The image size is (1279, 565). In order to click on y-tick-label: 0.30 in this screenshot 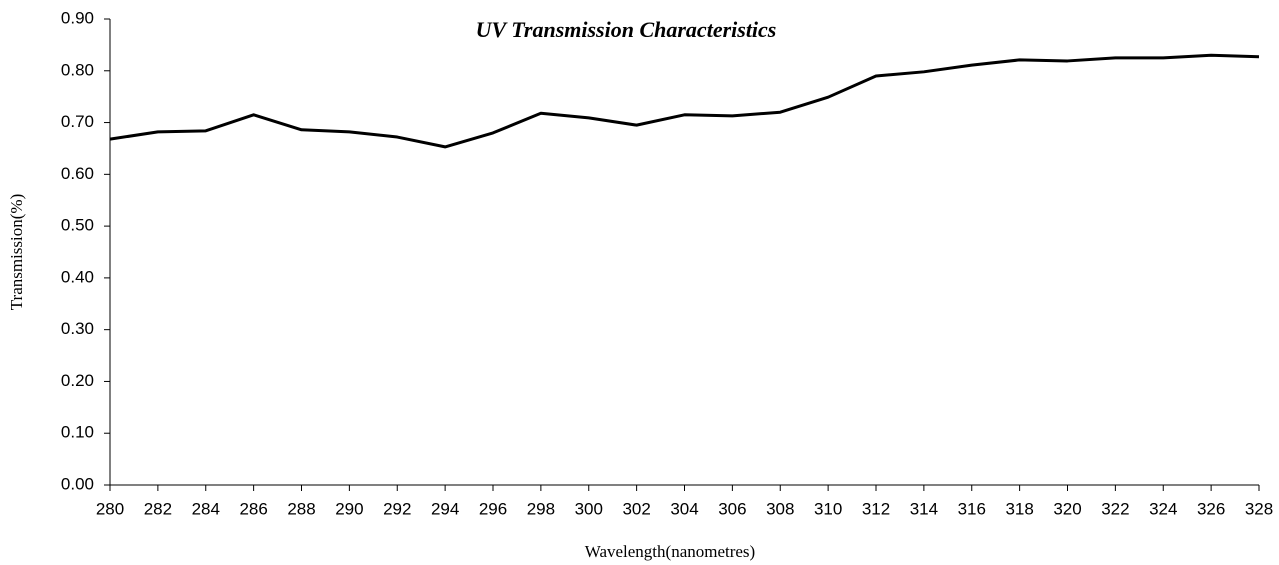, I will do `click(77, 328)`.